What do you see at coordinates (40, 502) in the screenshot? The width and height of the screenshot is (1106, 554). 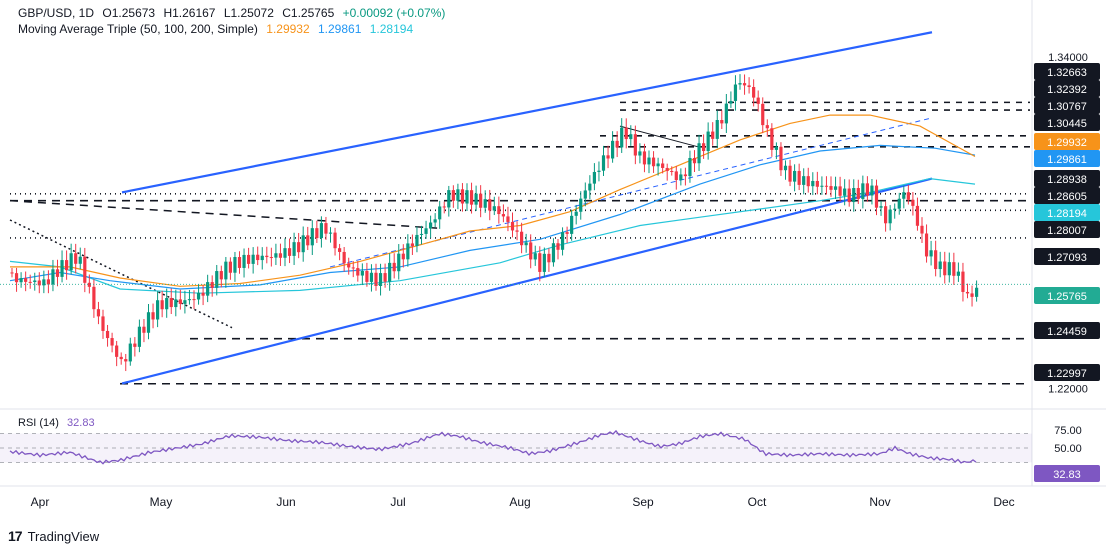 I see `x-tick-label: Apr` at bounding box center [40, 502].